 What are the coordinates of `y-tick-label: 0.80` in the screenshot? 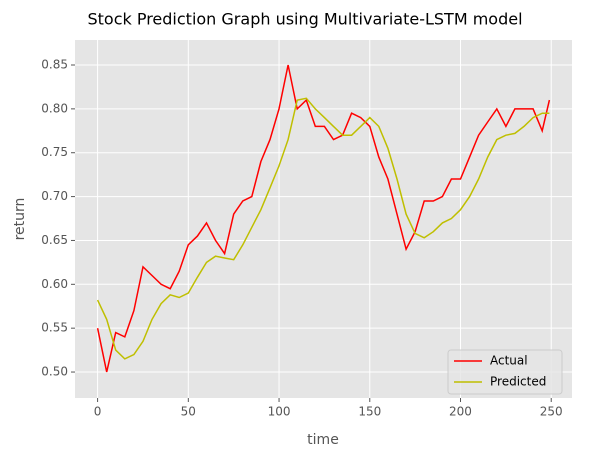 It's located at (54, 108).